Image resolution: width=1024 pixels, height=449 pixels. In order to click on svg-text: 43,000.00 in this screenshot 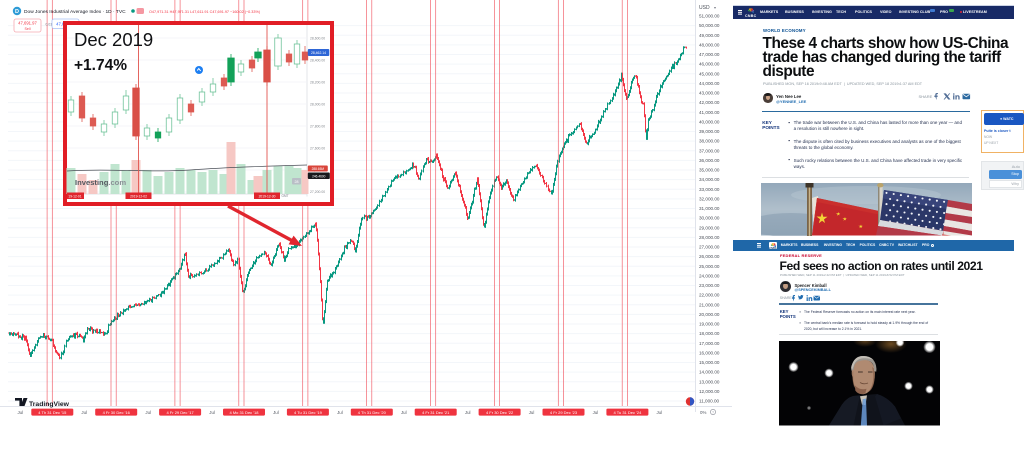, I will do `click(709, 93)`.